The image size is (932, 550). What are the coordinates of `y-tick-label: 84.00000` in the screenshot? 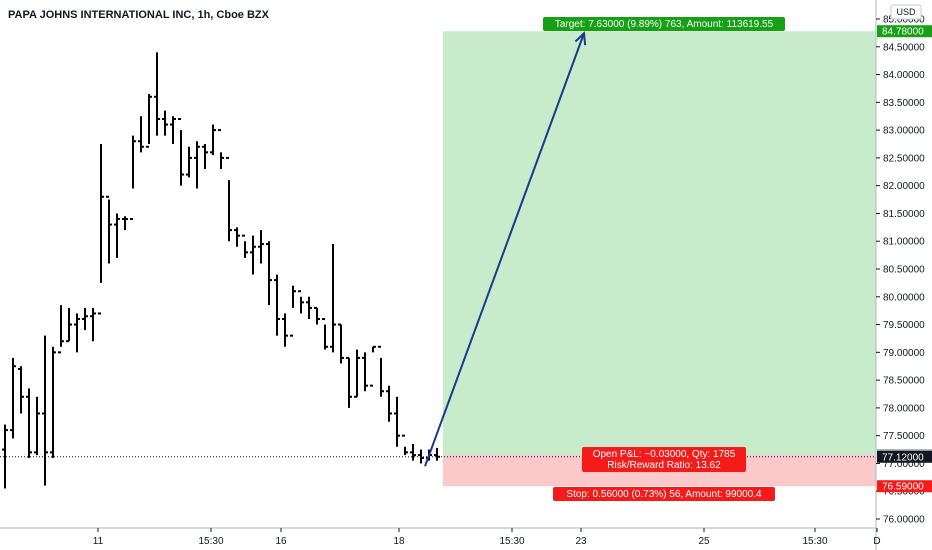 It's located at (904, 75).